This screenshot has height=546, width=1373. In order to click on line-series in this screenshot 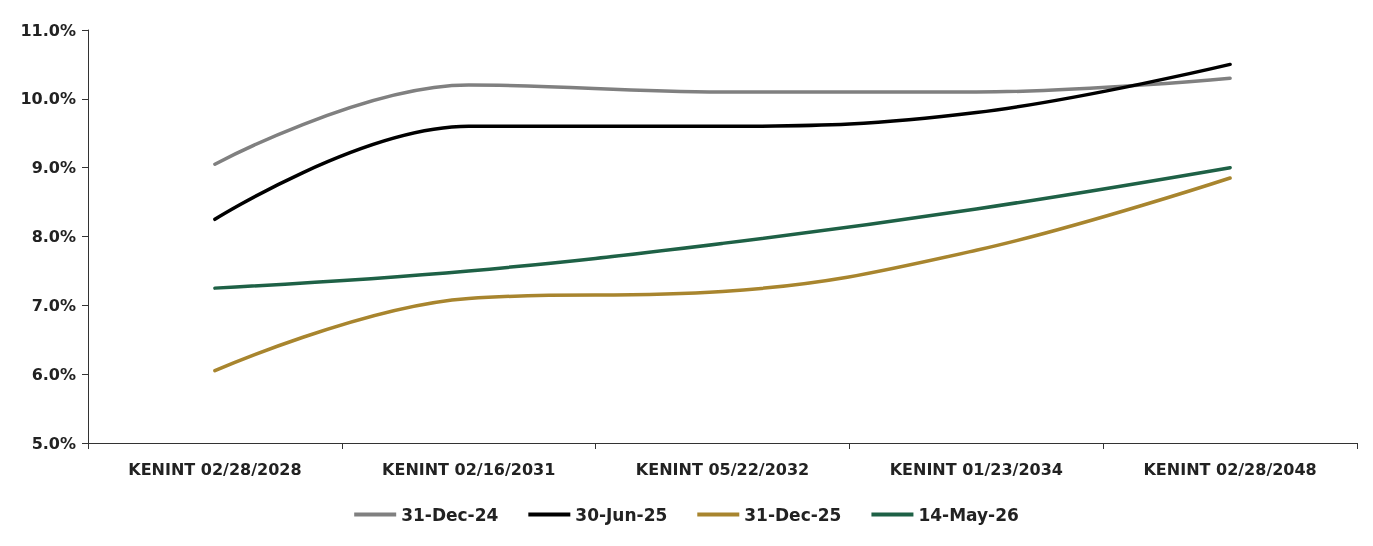, I will do `click(722, 121)`.